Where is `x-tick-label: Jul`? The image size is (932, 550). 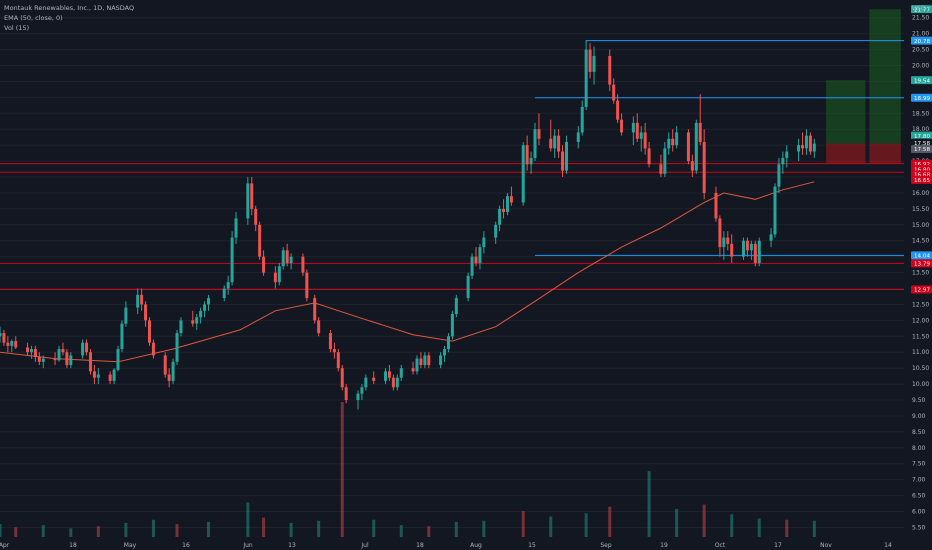
x-tick-label: Jul is located at coordinates (364, 545).